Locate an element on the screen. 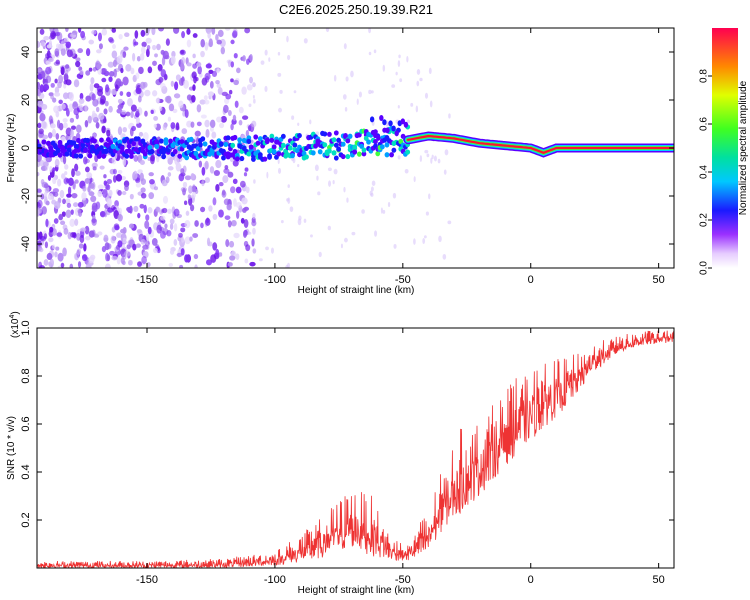  colorbar-gradient is located at coordinates (725, 148).